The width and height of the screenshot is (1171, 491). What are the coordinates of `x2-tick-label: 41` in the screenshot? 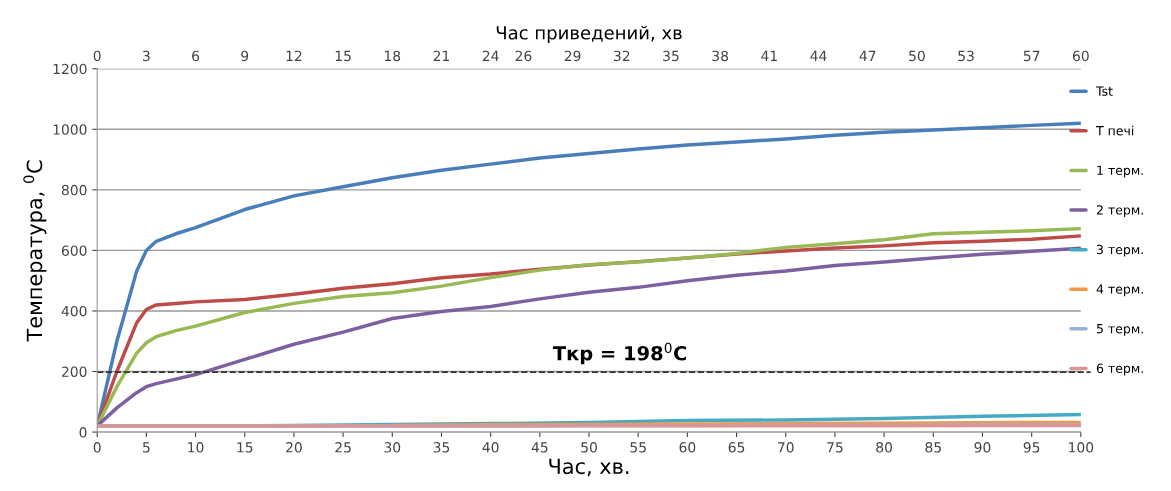 It's located at (769, 55).